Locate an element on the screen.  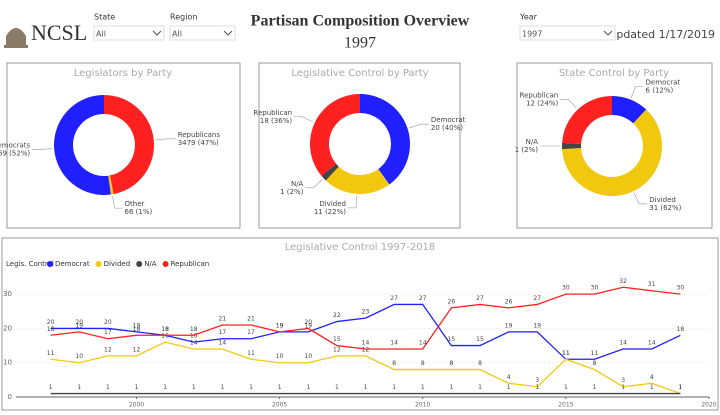
slice-value: 18 (36%) is located at coordinates (276, 121).